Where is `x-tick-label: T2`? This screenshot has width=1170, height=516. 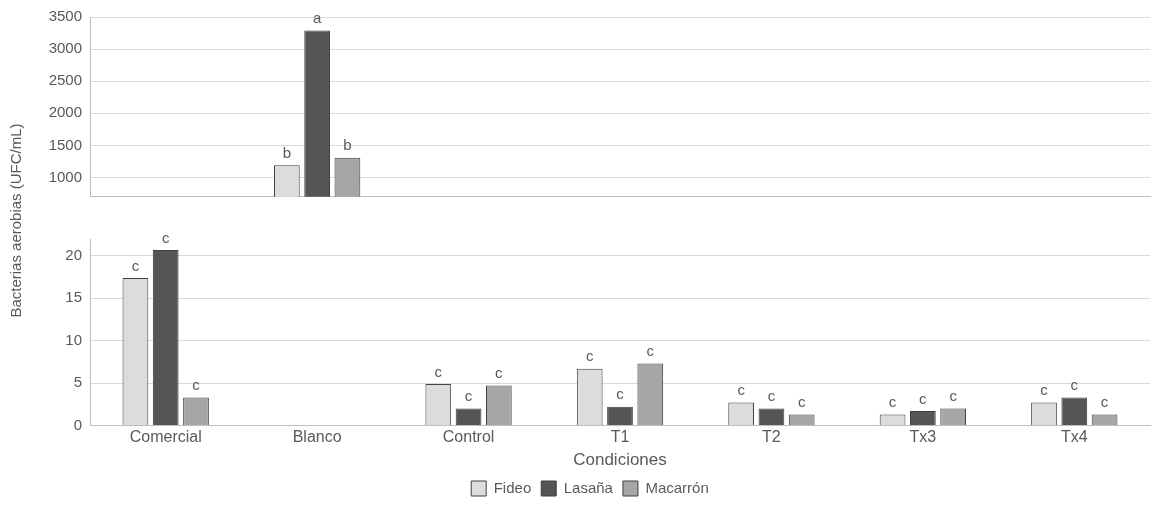 x-tick-label: T2 is located at coordinates (771, 437).